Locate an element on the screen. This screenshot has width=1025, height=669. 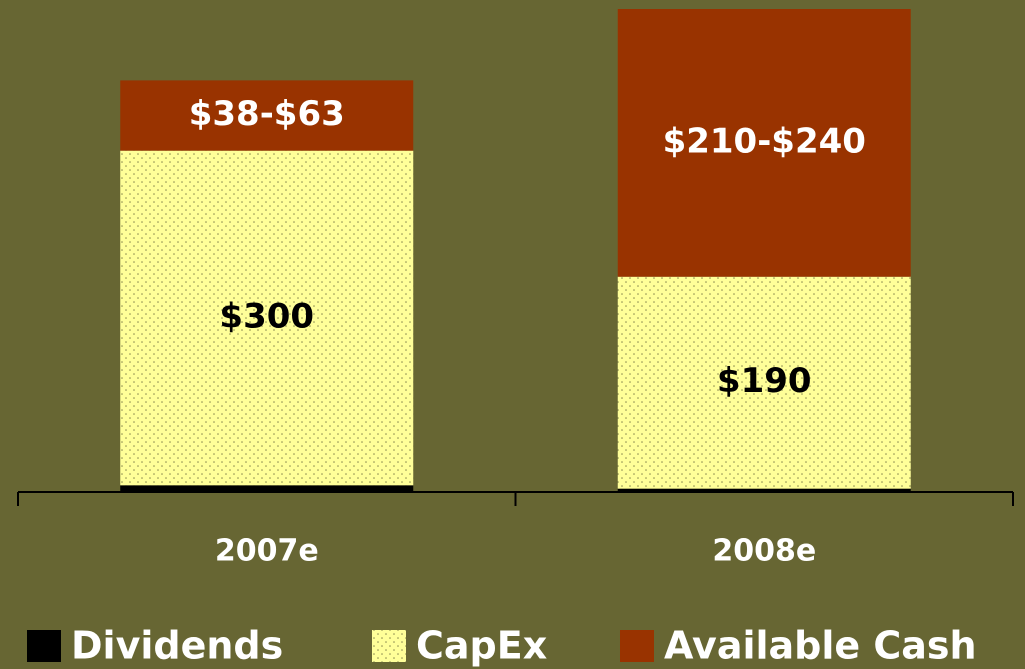
data-label: $210-$240 is located at coordinates (764, 141).